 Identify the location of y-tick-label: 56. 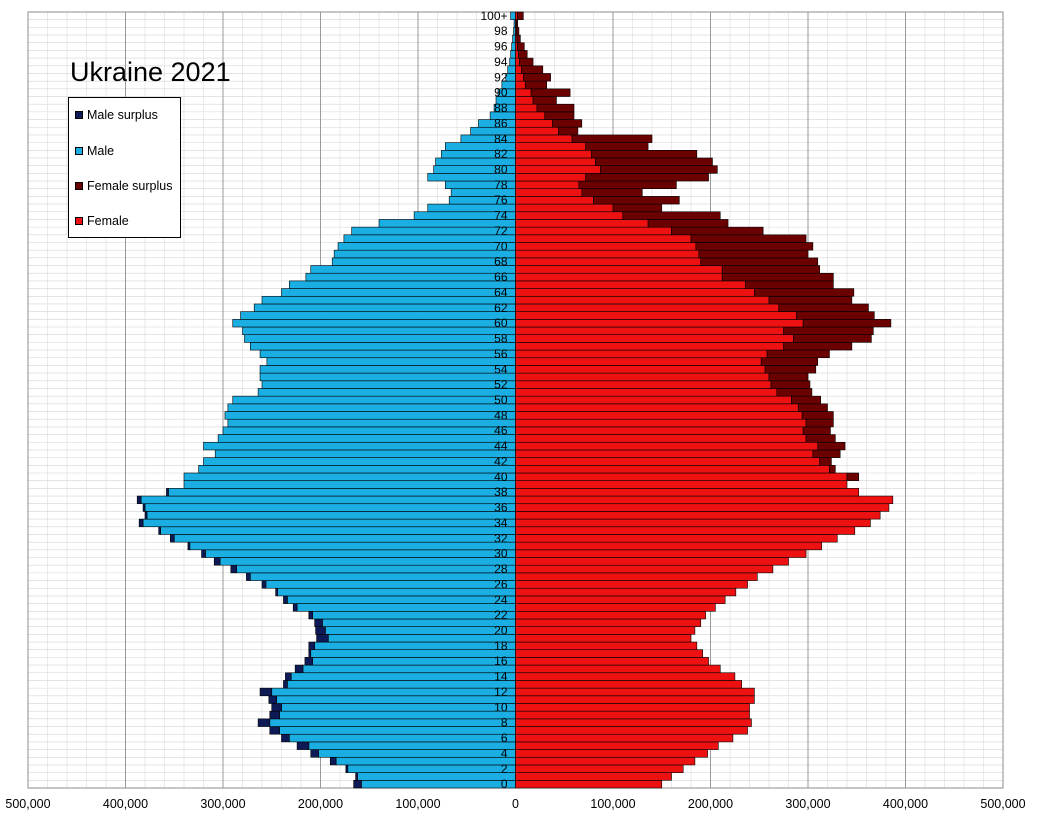
(501, 354).